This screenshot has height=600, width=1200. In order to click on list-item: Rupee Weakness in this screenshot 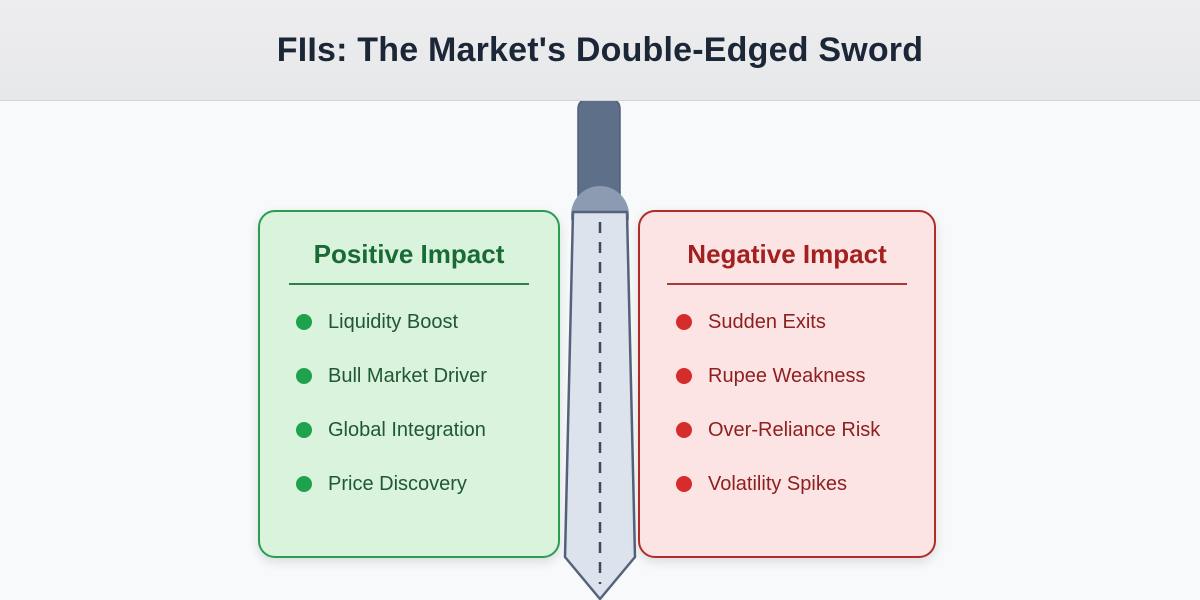, I will do `click(805, 376)`.